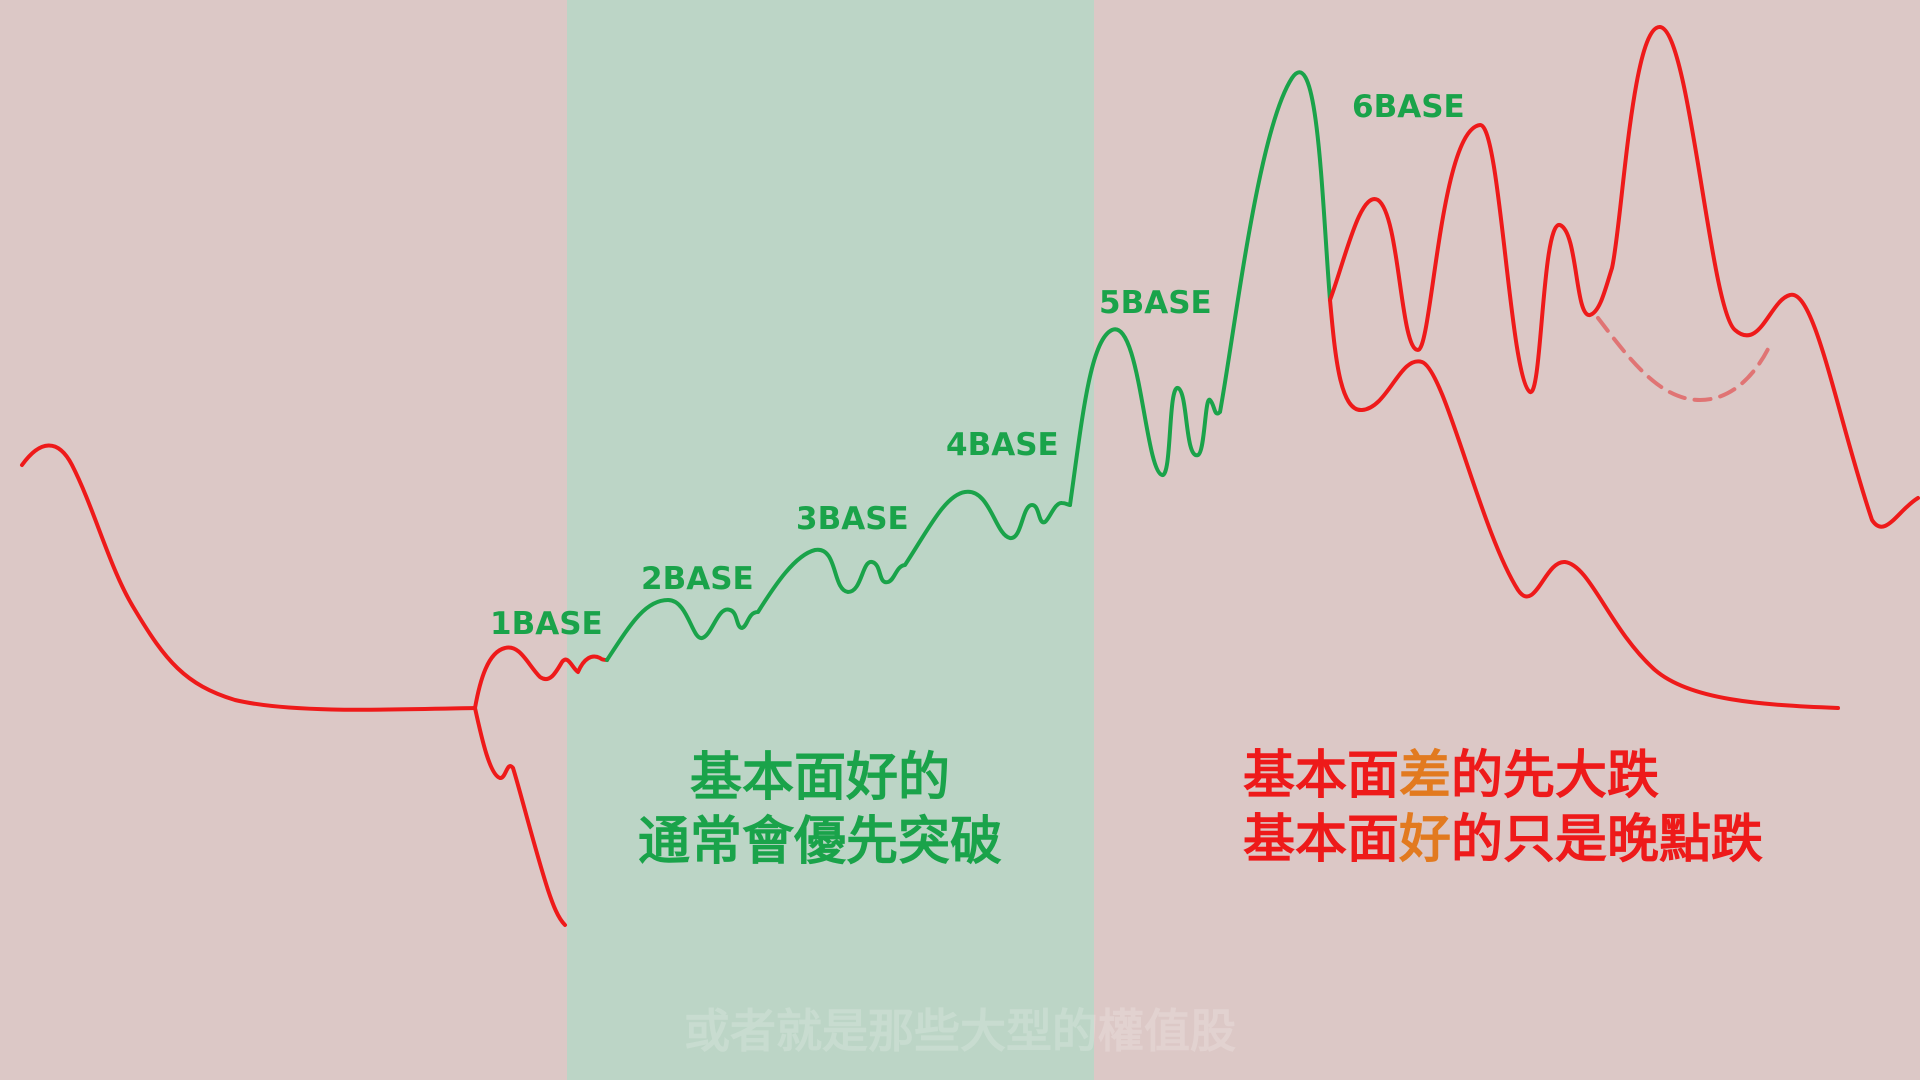 This screenshot has width=1920, height=1080. I want to click on green-breakout-line, so click(1200, 288).